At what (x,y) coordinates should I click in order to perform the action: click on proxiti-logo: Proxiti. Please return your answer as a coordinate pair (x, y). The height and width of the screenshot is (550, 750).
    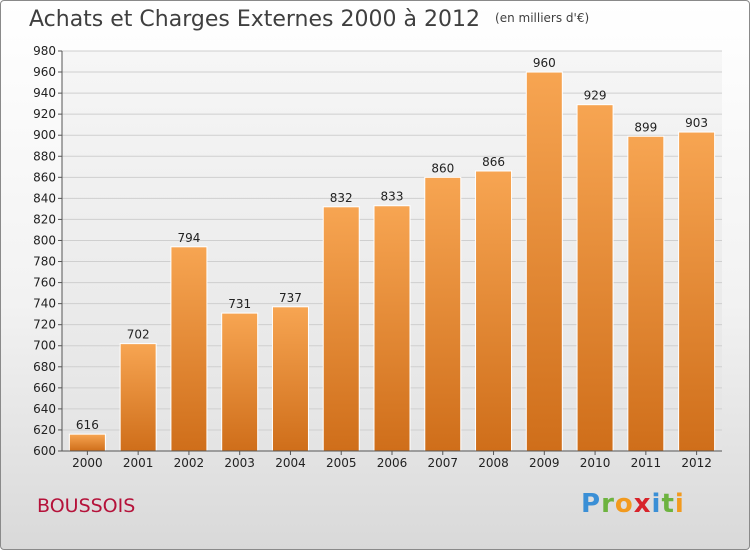
    Looking at the image, I should click on (633, 504).